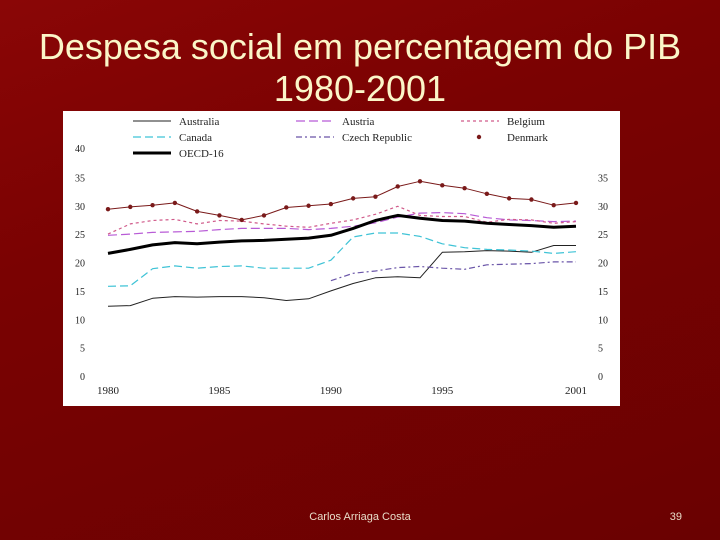  I want to click on series-line-australia, so click(341, 276).